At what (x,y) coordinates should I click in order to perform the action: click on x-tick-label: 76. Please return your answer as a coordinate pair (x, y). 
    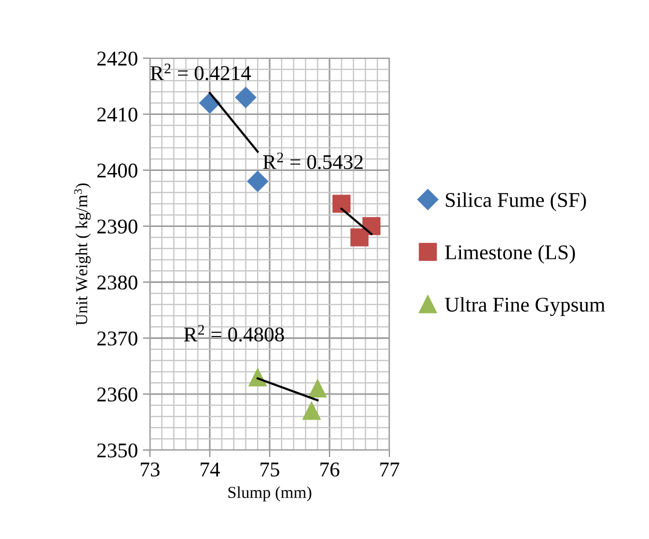
    Looking at the image, I should click on (330, 469).